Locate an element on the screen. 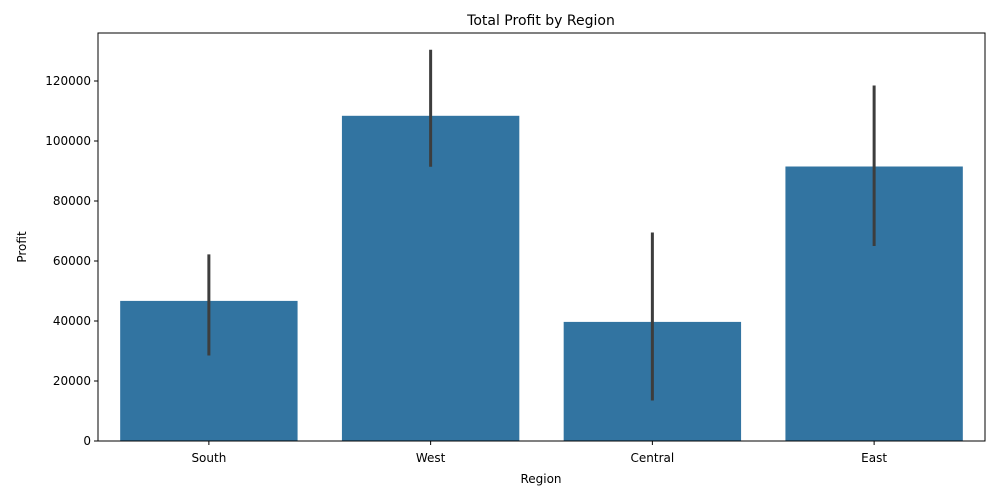 The image size is (1000, 500). y-tick-label: 100000 is located at coordinates (68, 141).